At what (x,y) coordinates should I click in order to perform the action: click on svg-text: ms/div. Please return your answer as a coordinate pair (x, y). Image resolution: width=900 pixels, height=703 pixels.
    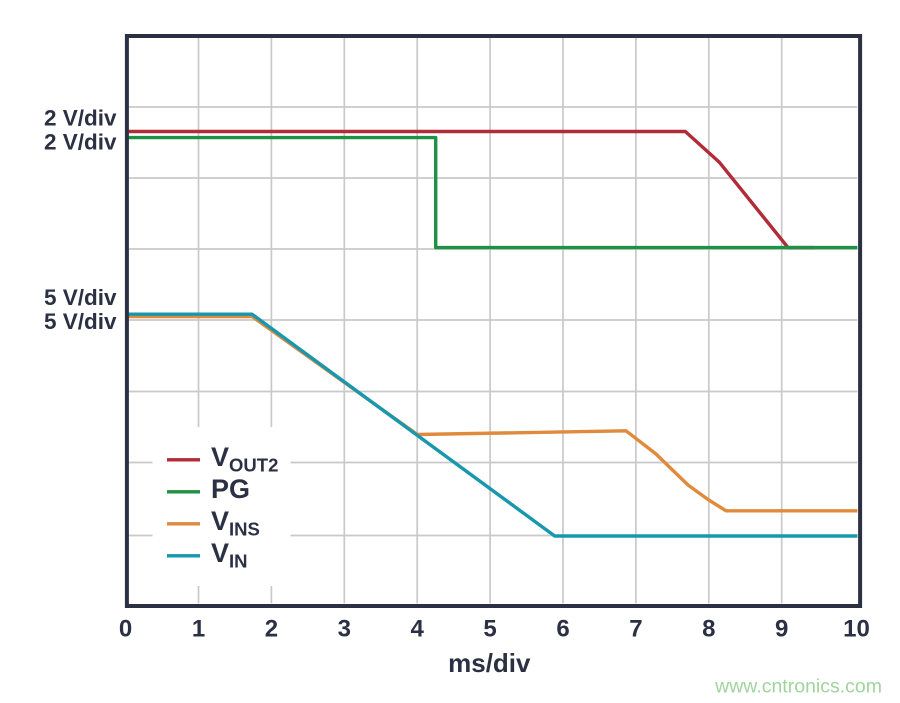
    Looking at the image, I should click on (489, 663).